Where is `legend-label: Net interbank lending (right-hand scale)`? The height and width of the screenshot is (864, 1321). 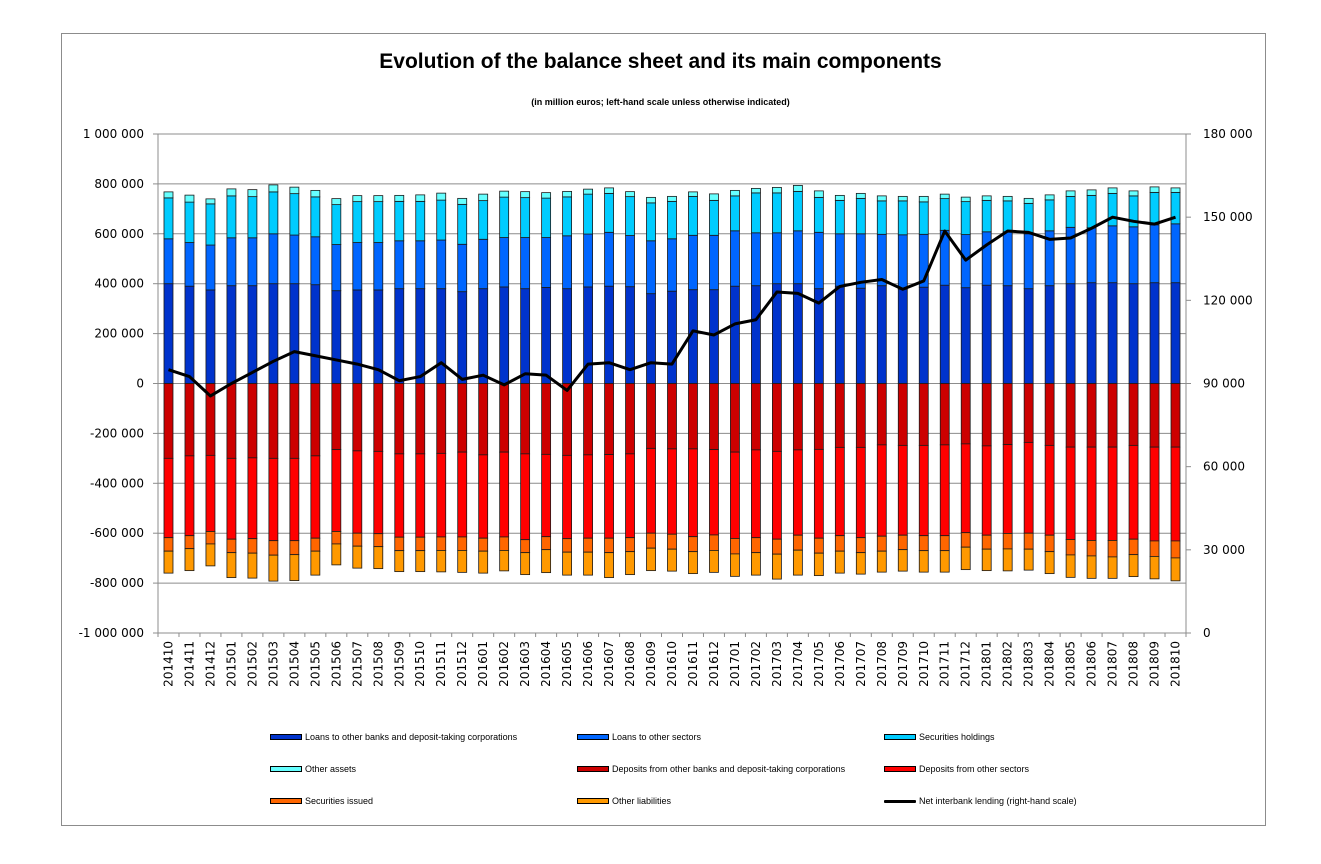 legend-label: Net interbank lending (right-hand scale) is located at coordinates (998, 801).